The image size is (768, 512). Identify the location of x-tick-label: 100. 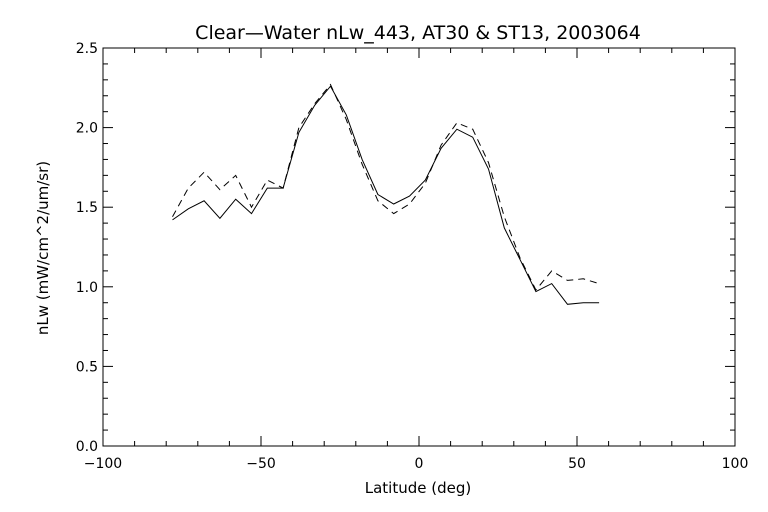
(735, 464).